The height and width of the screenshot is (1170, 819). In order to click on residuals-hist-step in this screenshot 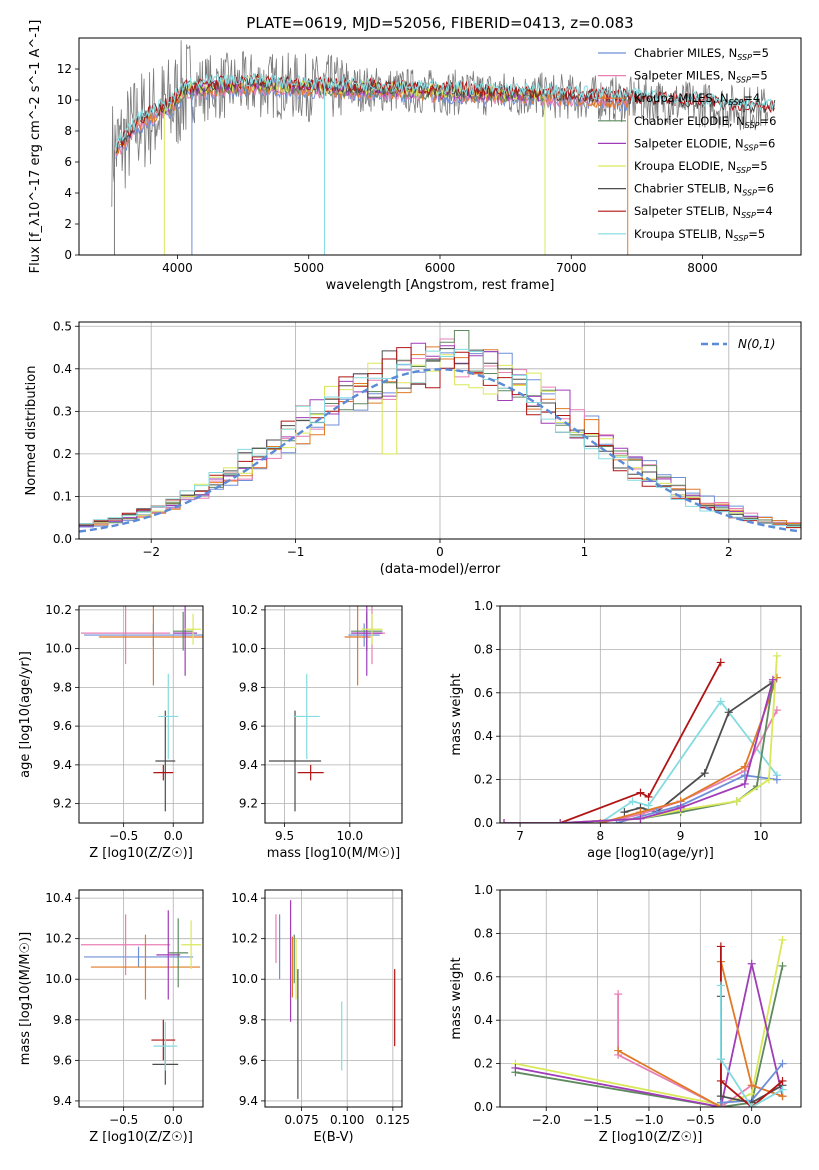, I will do `click(440, 439)`.